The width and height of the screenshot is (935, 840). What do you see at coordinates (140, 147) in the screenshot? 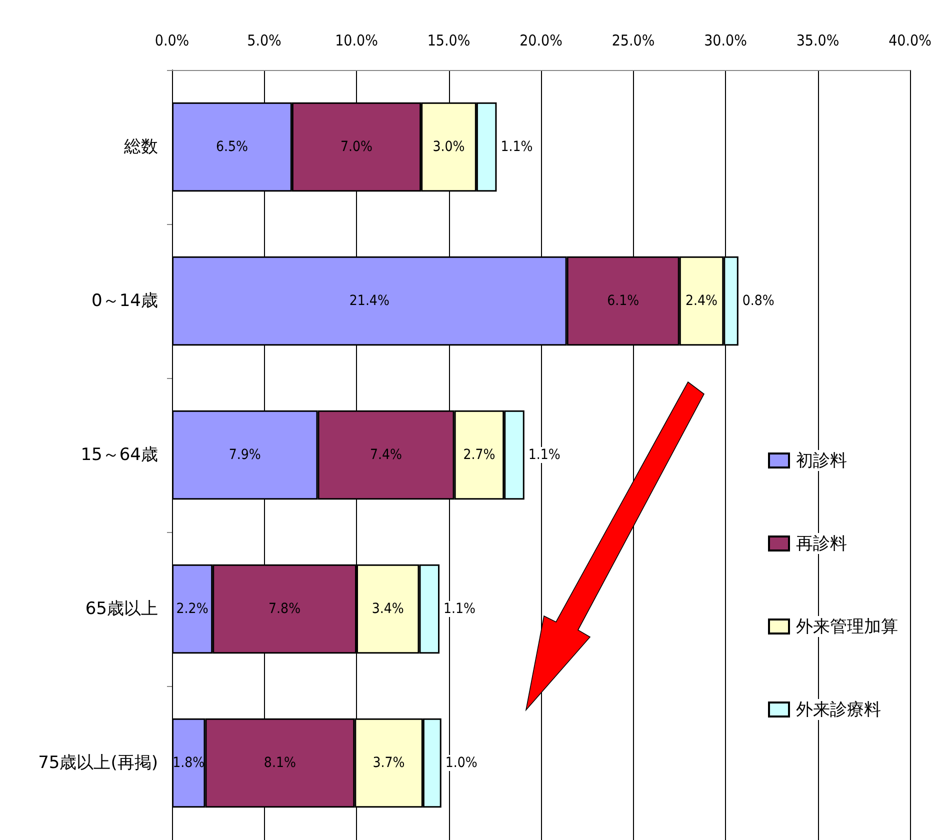
I see `y-tick-label: 総数` at bounding box center [140, 147].